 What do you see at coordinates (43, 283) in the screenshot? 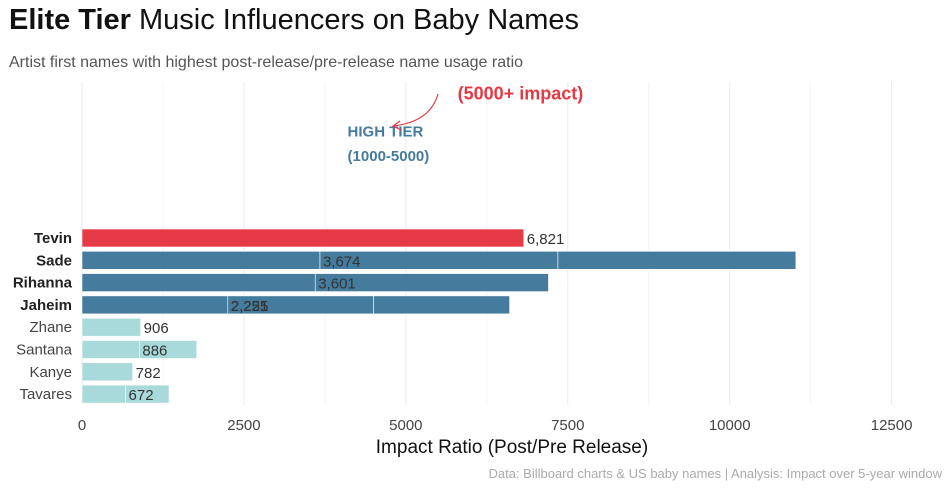
I see `category-label: Rihanna` at bounding box center [43, 283].